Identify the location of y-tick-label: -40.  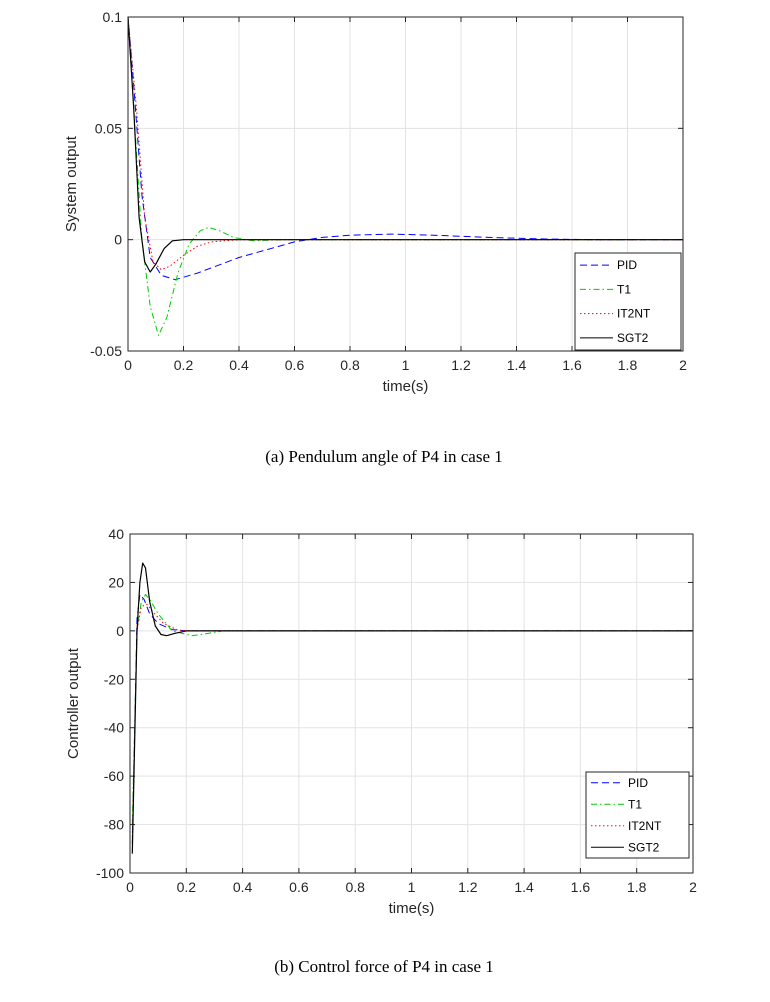
(114, 728).